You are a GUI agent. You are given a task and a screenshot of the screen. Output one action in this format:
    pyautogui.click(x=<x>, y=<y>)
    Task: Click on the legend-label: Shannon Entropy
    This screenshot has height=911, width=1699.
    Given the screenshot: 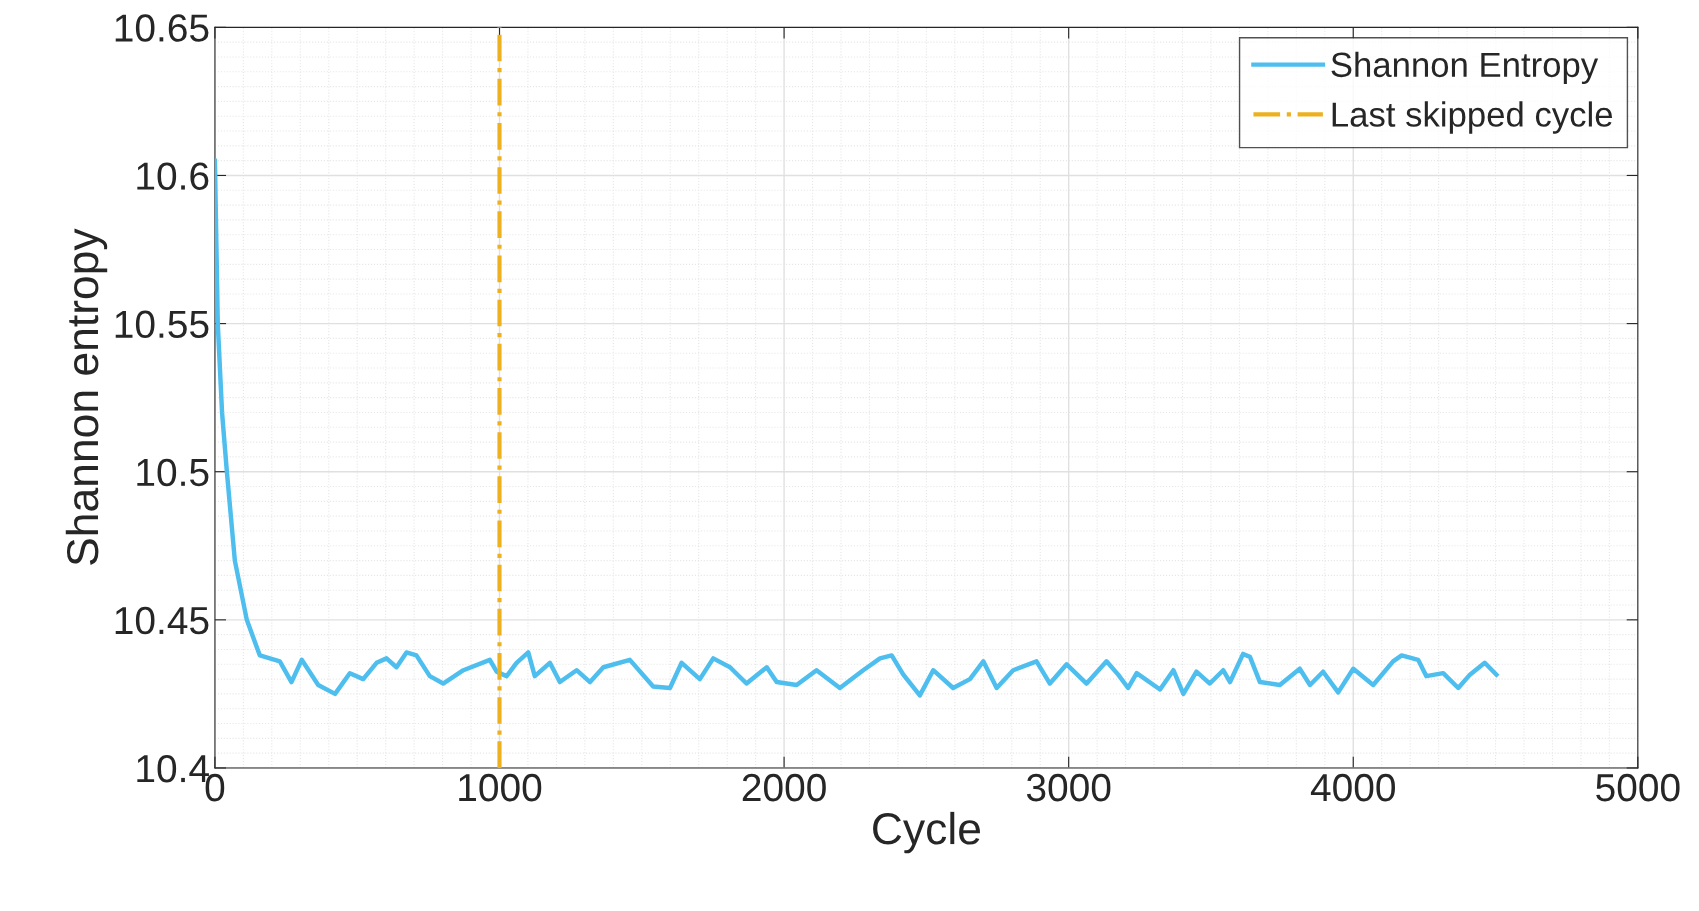 What is the action you would take?
    pyautogui.click(x=1465, y=67)
    